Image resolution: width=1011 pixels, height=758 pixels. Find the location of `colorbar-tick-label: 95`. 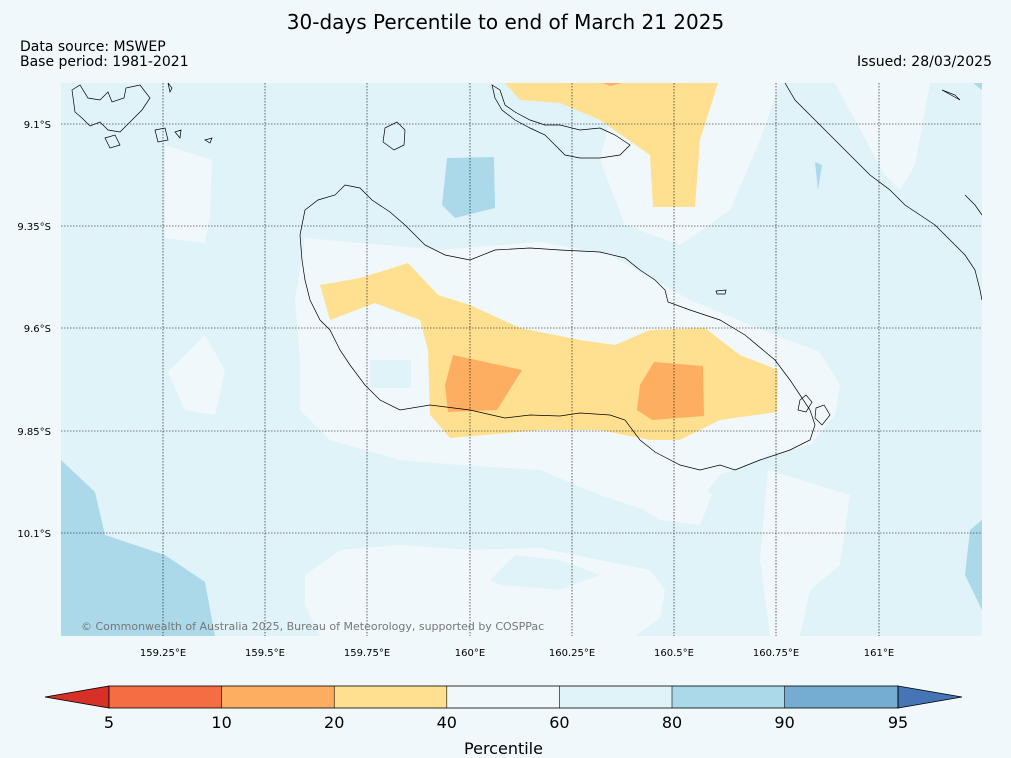

colorbar-tick-label: 95 is located at coordinates (898, 722).